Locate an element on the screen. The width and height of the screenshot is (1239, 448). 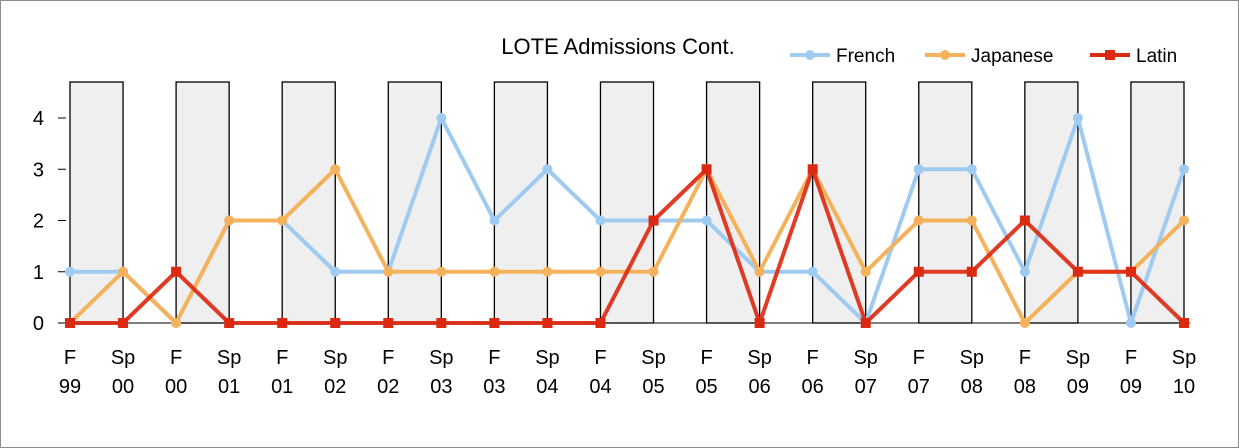
x-tick-label: F 99 is located at coordinates (70, 372).